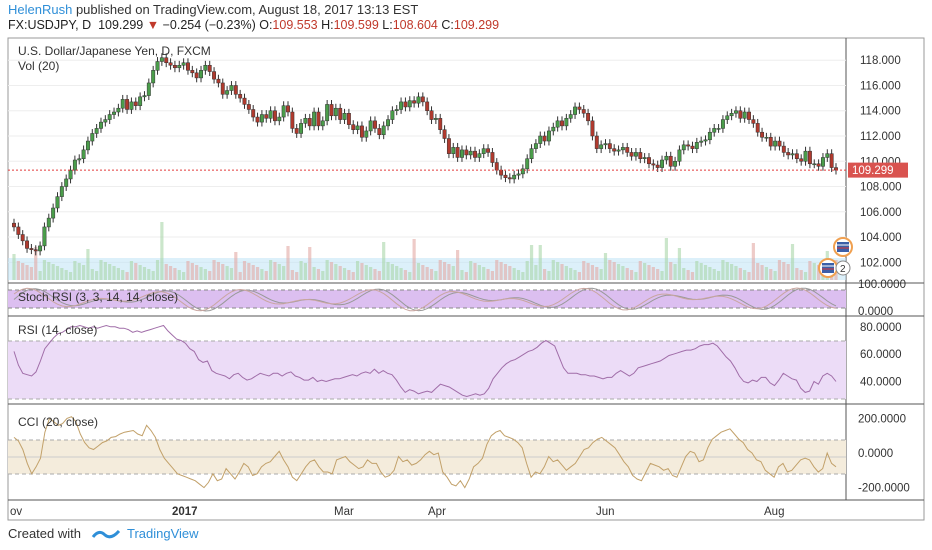 This screenshot has height=550, width=932. Describe the element at coordinates (882, 419) in the screenshot. I see `cci-axis-label: 200.0000` at that location.